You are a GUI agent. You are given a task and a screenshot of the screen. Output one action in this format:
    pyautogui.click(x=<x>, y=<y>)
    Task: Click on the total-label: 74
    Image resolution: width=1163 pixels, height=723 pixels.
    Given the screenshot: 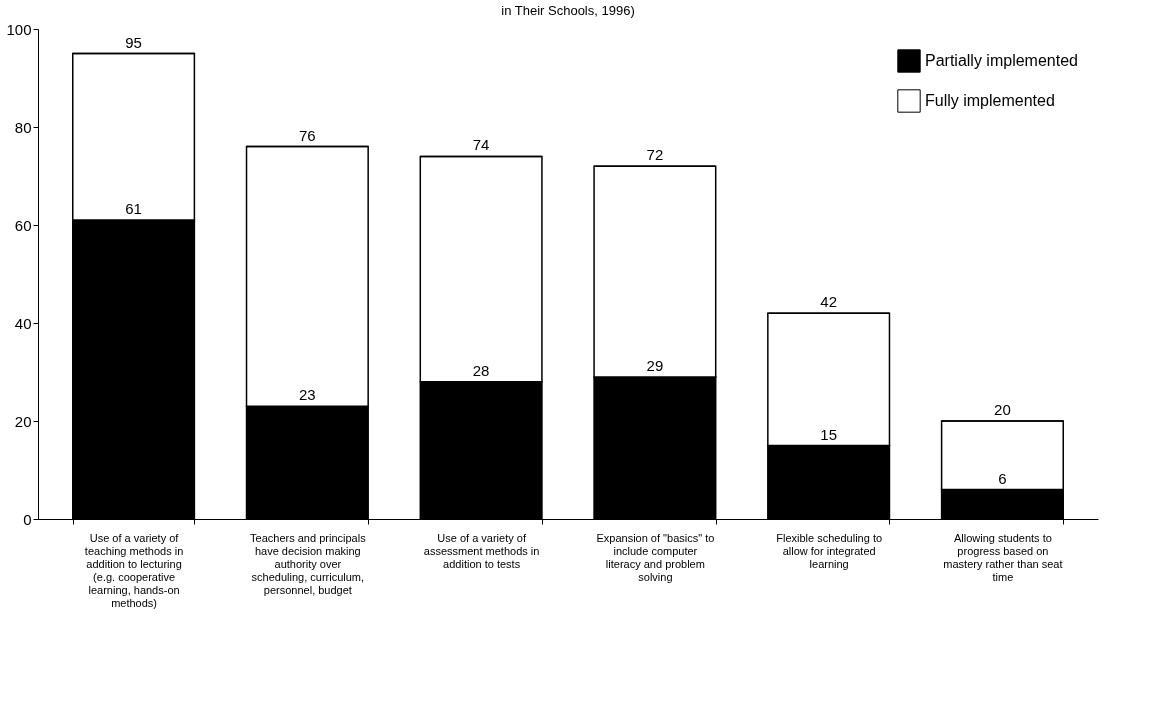 What is the action you would take?
    pyautogui.click(x=481, y=145)
    